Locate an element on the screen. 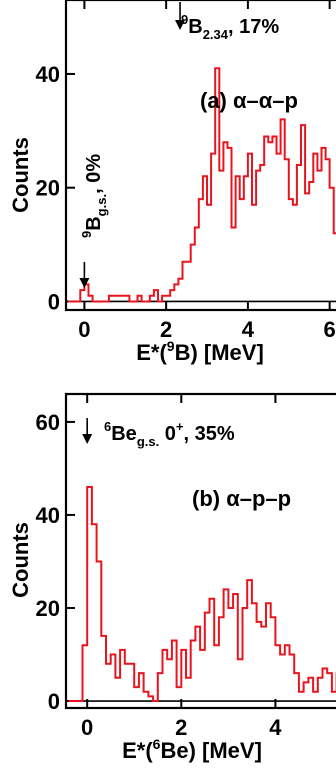 The image size is (336, 775). annotation-b9-gs-label: B is located at coordinates (94, 223).